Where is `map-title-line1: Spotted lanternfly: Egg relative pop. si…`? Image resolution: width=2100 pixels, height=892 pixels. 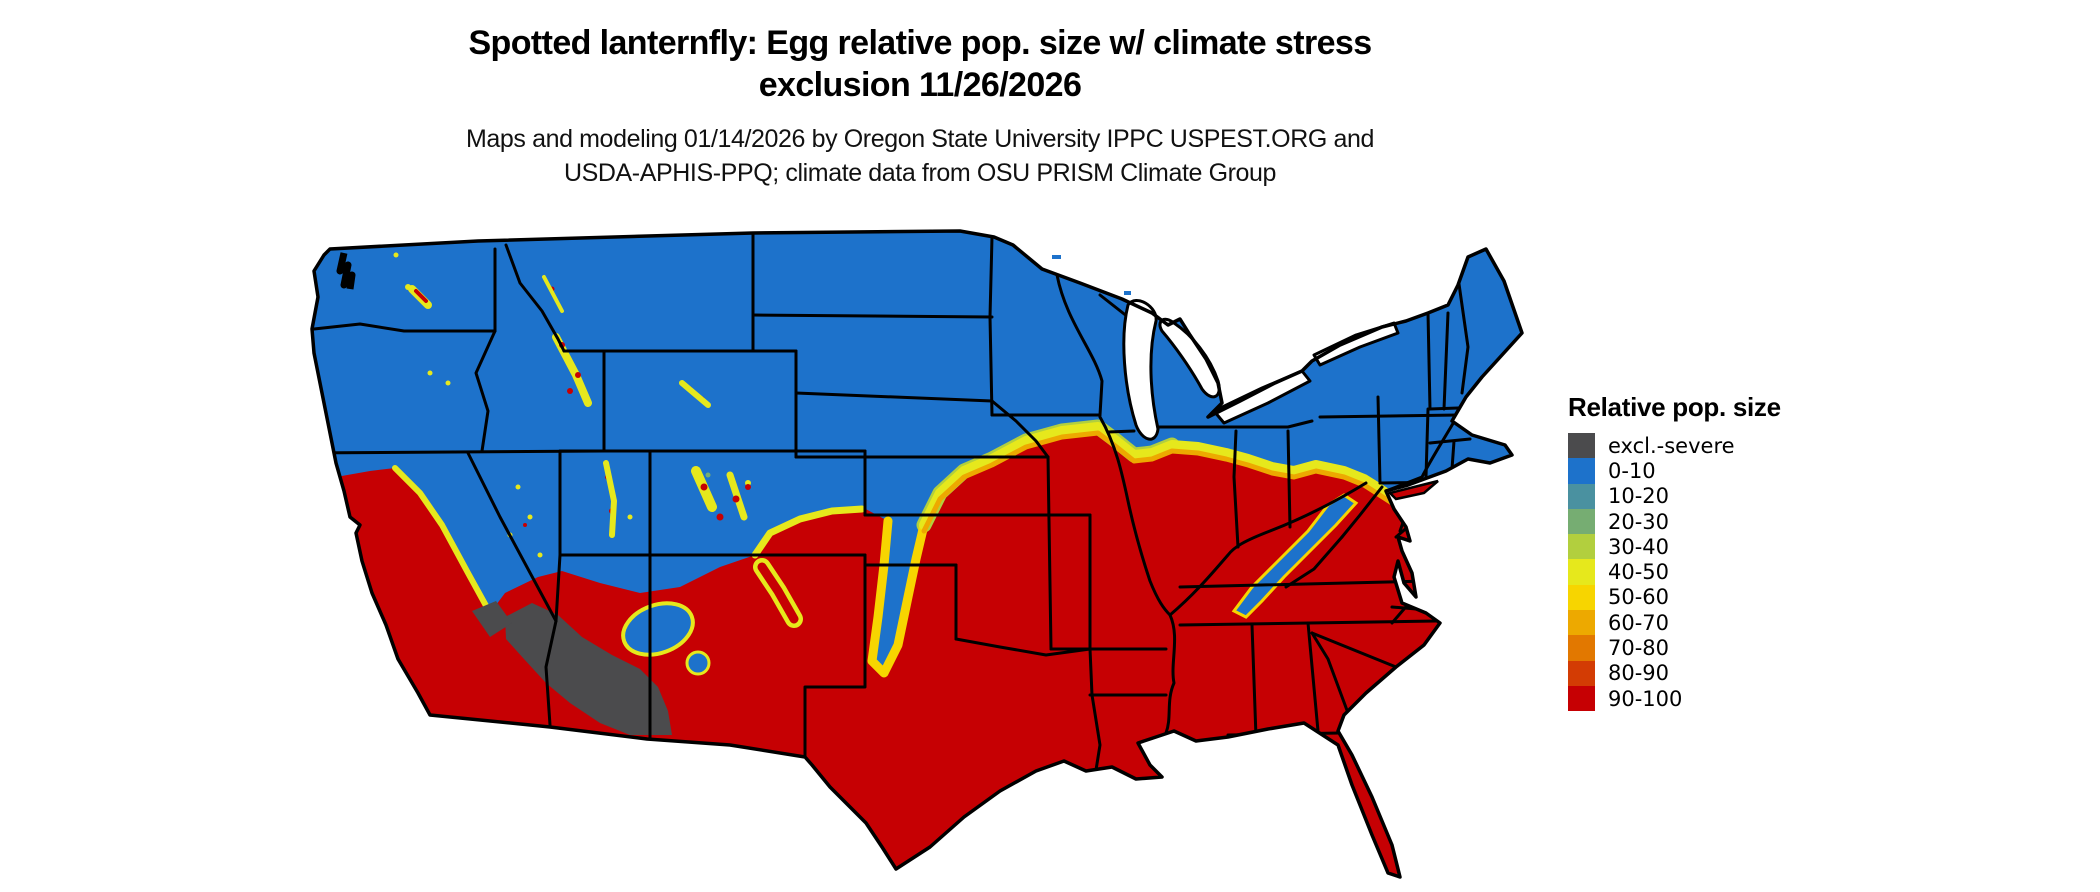
map-title-line1: Spotted lanternfly: Egg relative pop. si… is located at coordinates (920, 43).